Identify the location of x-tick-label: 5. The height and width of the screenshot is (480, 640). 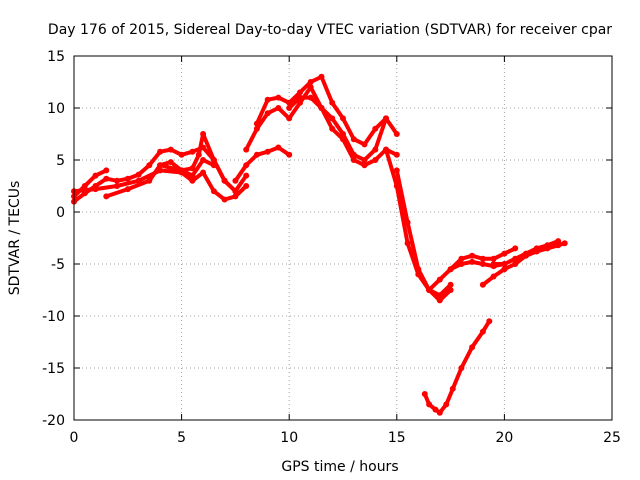
(181, 438).